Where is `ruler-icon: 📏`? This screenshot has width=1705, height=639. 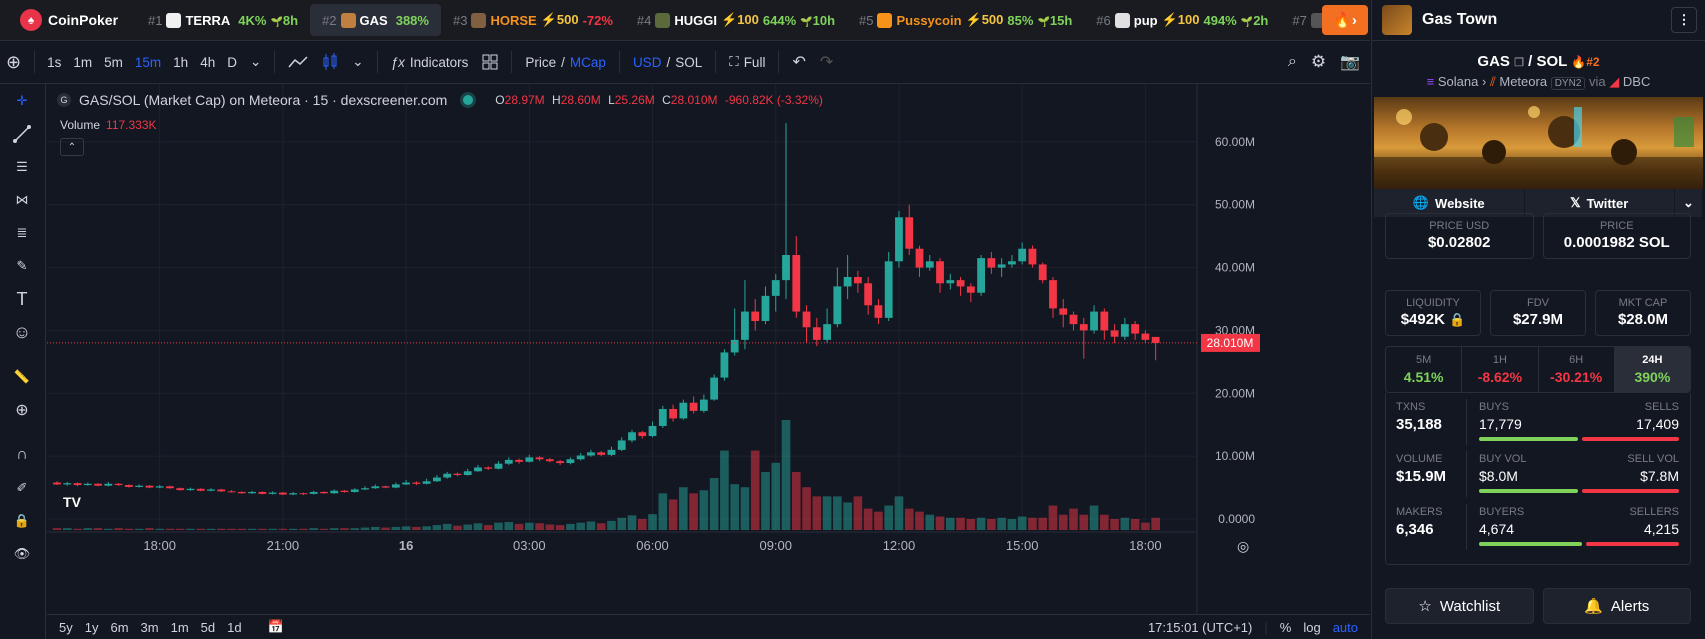 ruler-icon: 📏 is located at coordinates (22, 376).